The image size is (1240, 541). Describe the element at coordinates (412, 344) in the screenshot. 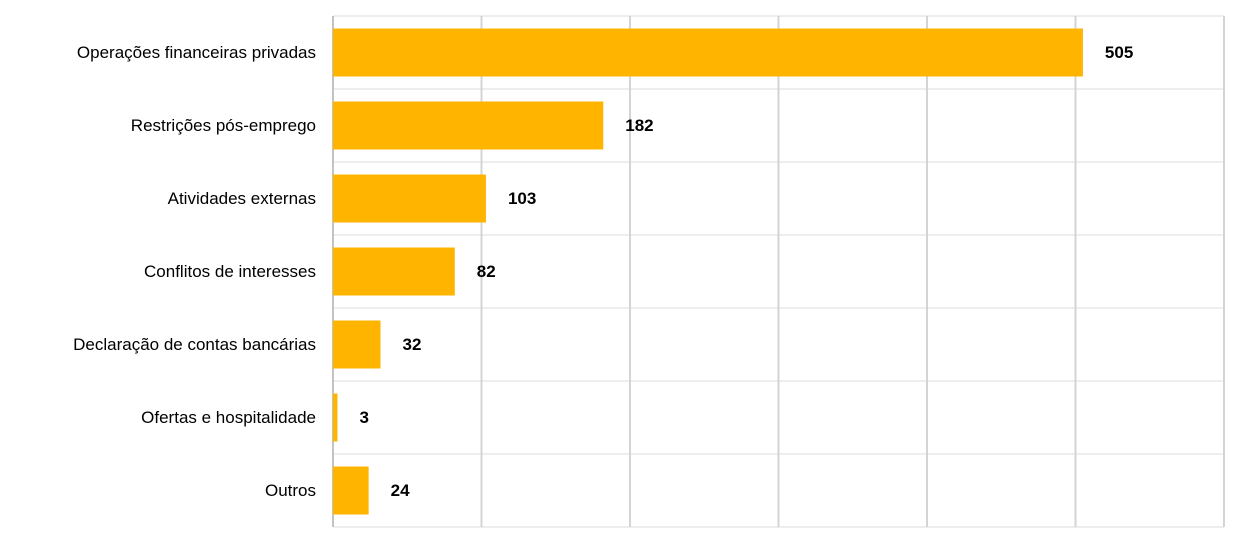

I see `value-label: 32` at that location.